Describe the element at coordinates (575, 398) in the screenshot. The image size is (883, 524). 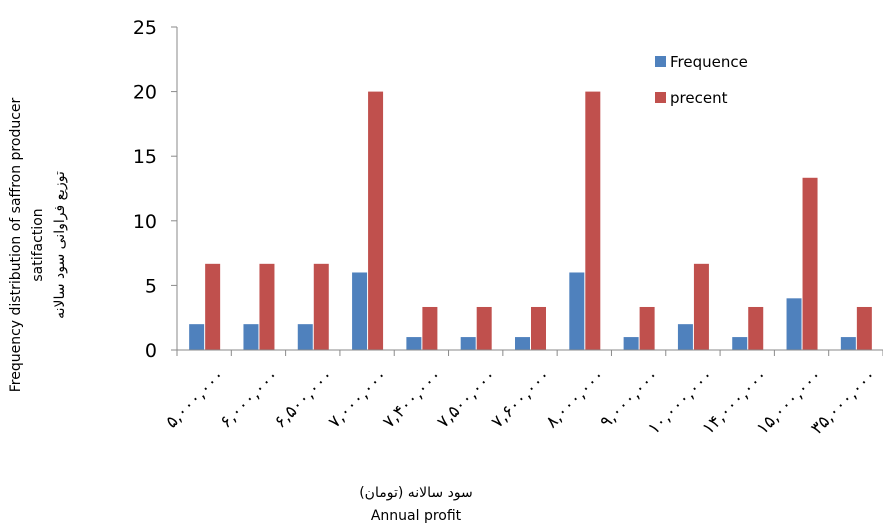
I see `x-category-label: ۸,۰۰۰,۰۰۰` at that location.